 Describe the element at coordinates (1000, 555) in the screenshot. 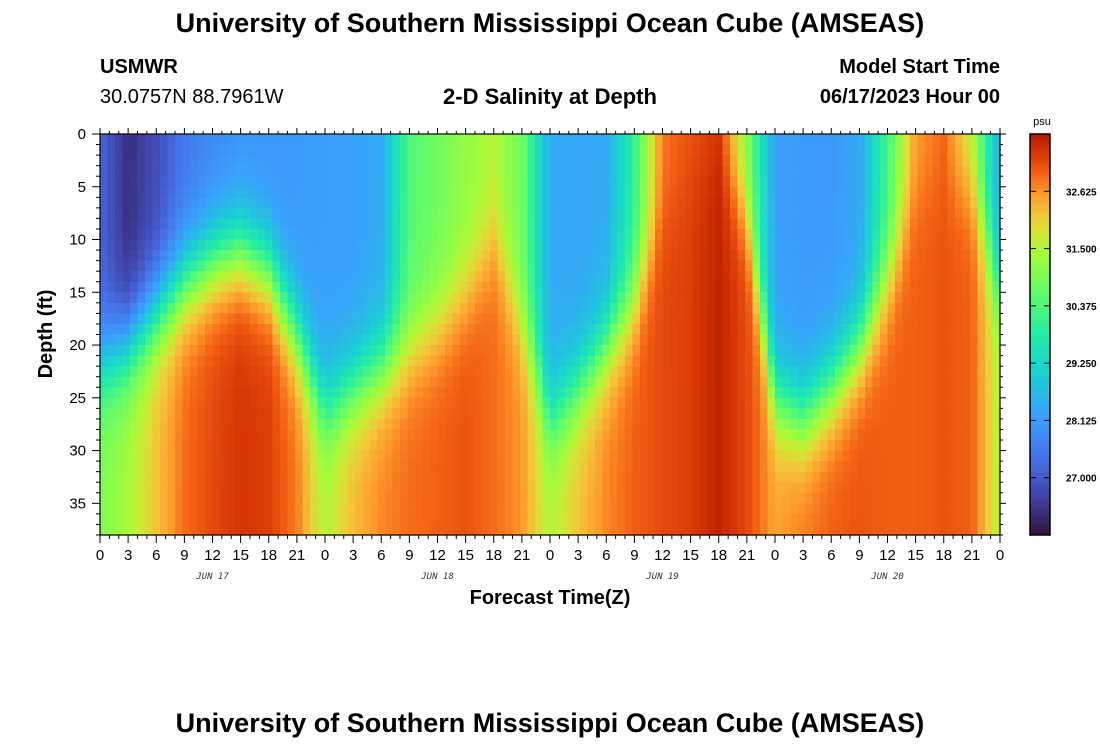

I see `x-tick-label: 0` at that location.